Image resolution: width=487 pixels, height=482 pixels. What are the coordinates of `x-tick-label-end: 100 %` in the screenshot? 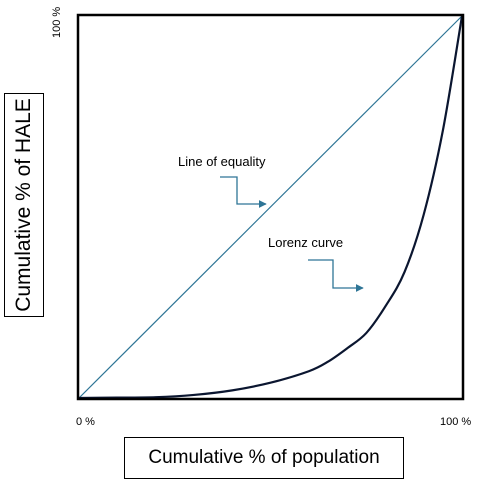 It's located at (455, 422).